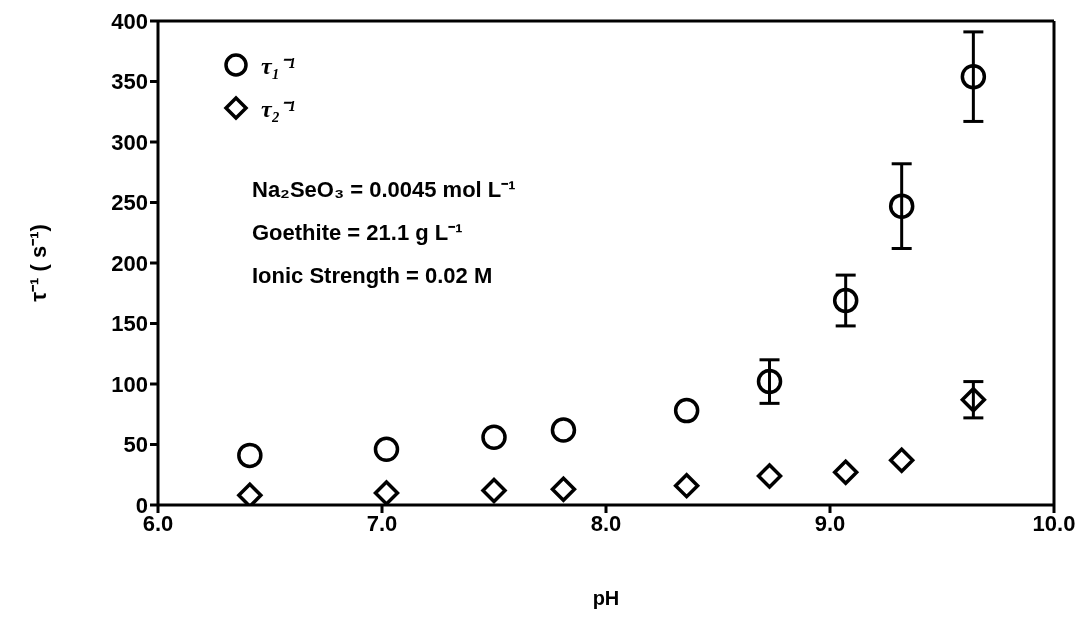  Describe the element at coordinates (129, 82) in the screenshot. I see `y-tick-label: 350` at that location.